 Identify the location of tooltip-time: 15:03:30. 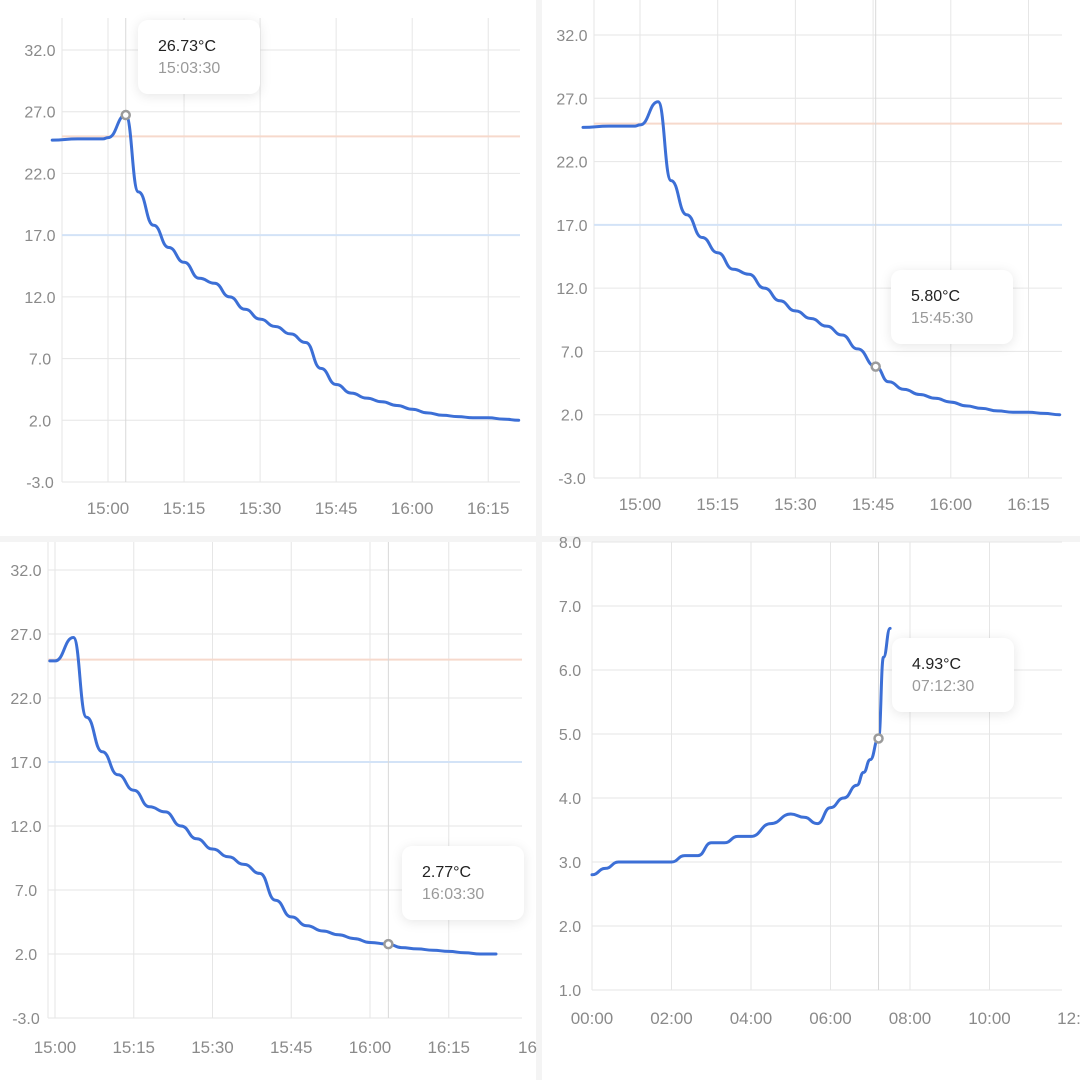
(189, 68).